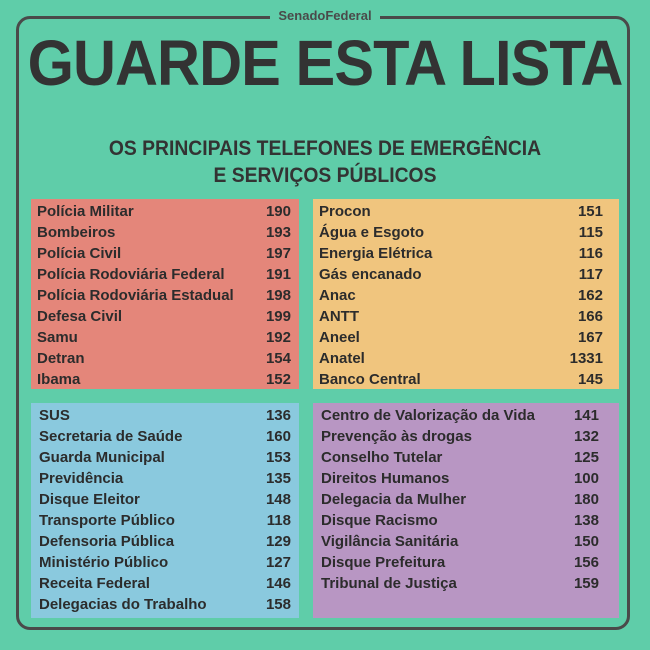  I want to click on phone-entry: Polícia Civil 197, so click(165, 253).